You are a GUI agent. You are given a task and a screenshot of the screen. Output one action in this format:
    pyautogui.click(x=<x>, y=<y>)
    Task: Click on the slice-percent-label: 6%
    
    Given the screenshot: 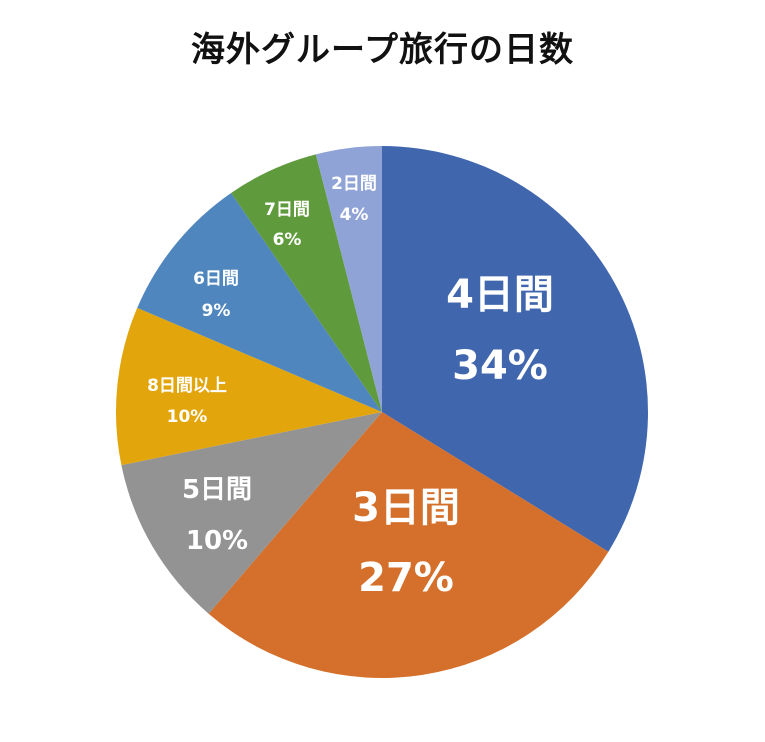 What is the action you would take?
    pyautogui.click(x=287, y=240)
    